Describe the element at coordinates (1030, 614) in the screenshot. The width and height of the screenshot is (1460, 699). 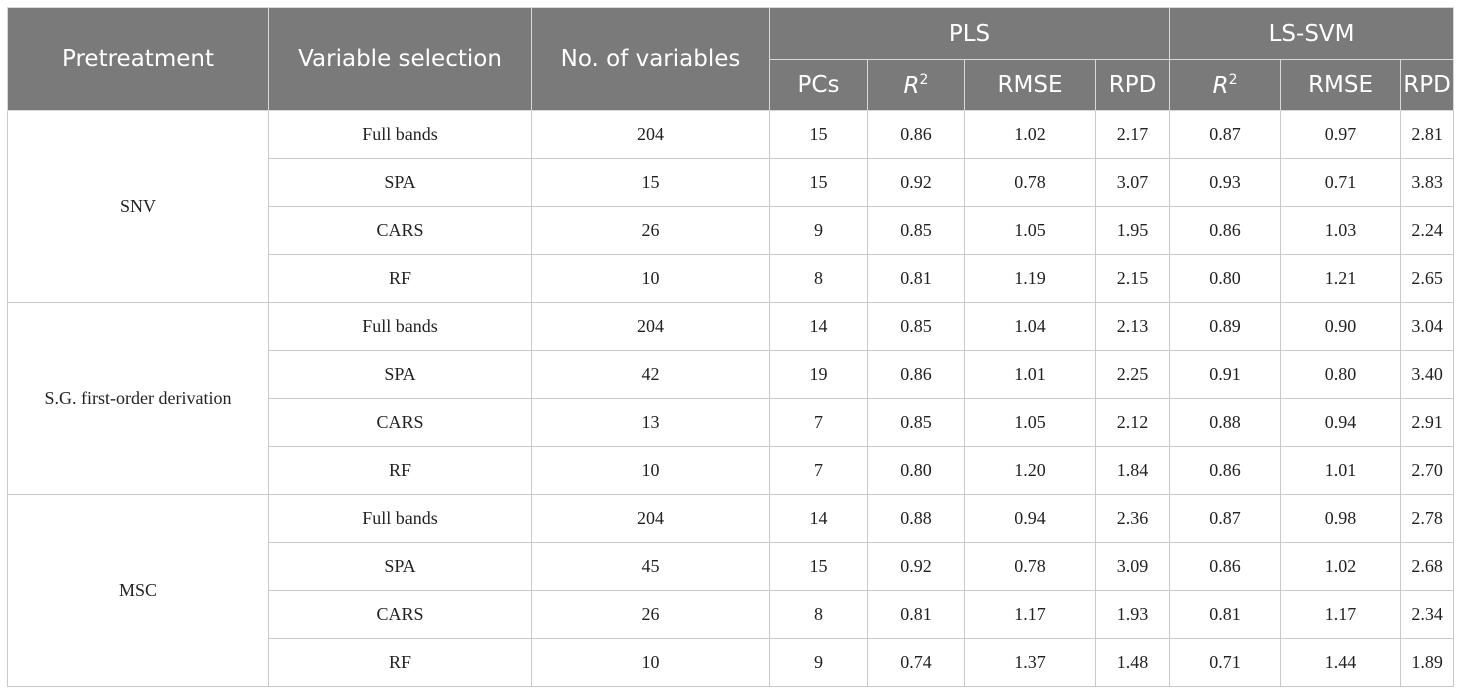
I see `pls-rmse-cell: 1.17` at that location.